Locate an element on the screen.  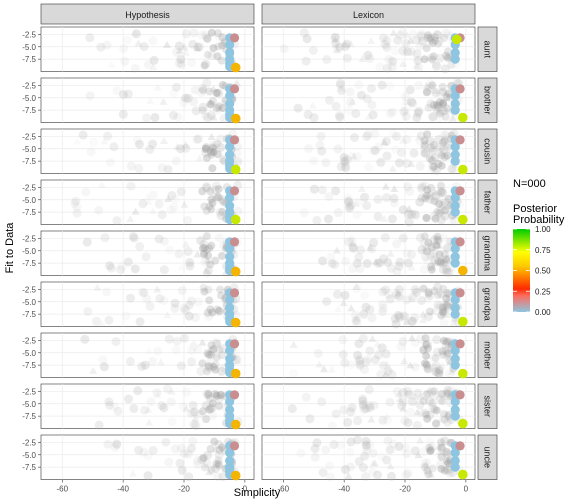
panel-grandpa-hypothesis is located at coordinates (147, 304).